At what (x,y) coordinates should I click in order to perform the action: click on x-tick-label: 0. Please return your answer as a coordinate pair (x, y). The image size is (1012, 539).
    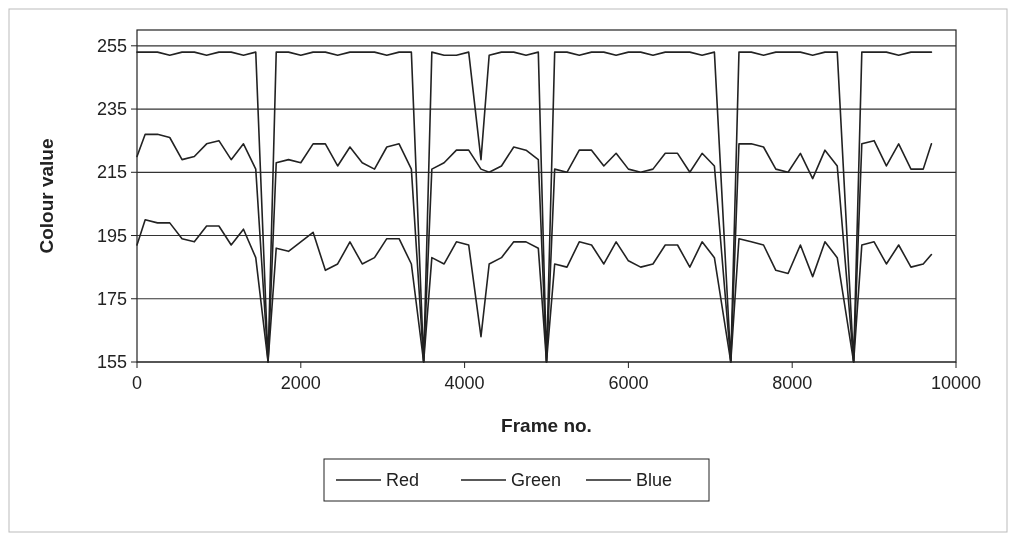
    Looking at the image, I should click on (137, 383).